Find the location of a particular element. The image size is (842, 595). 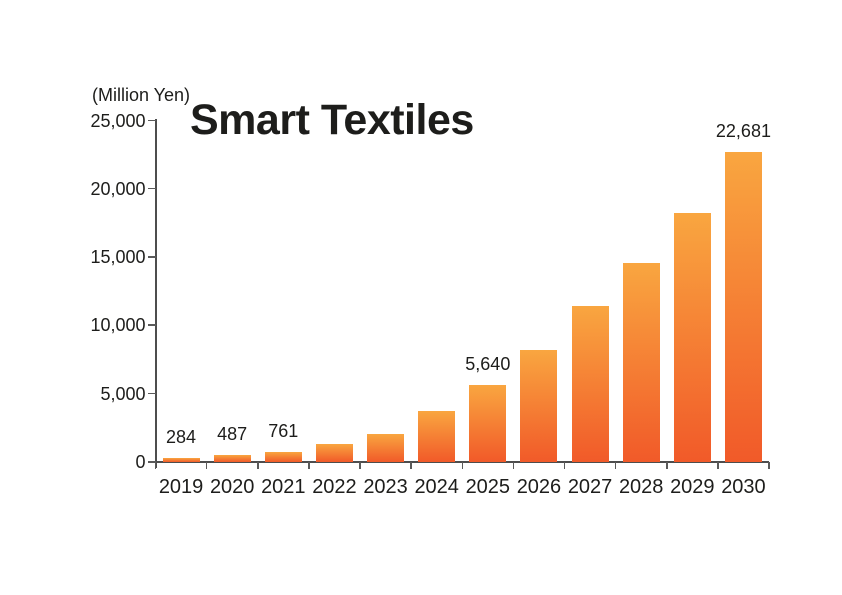

x-tick-label: 2025 is located at coordinates (488, 487).